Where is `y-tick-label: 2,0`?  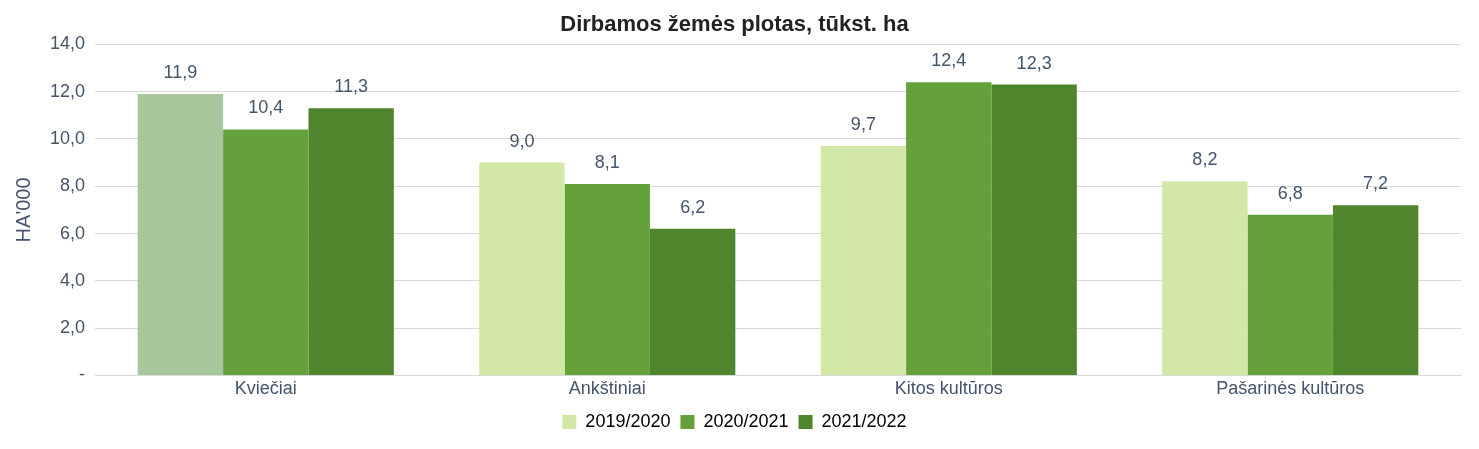 y-tick-label: 2,0 is located at coordinates (73, 327).